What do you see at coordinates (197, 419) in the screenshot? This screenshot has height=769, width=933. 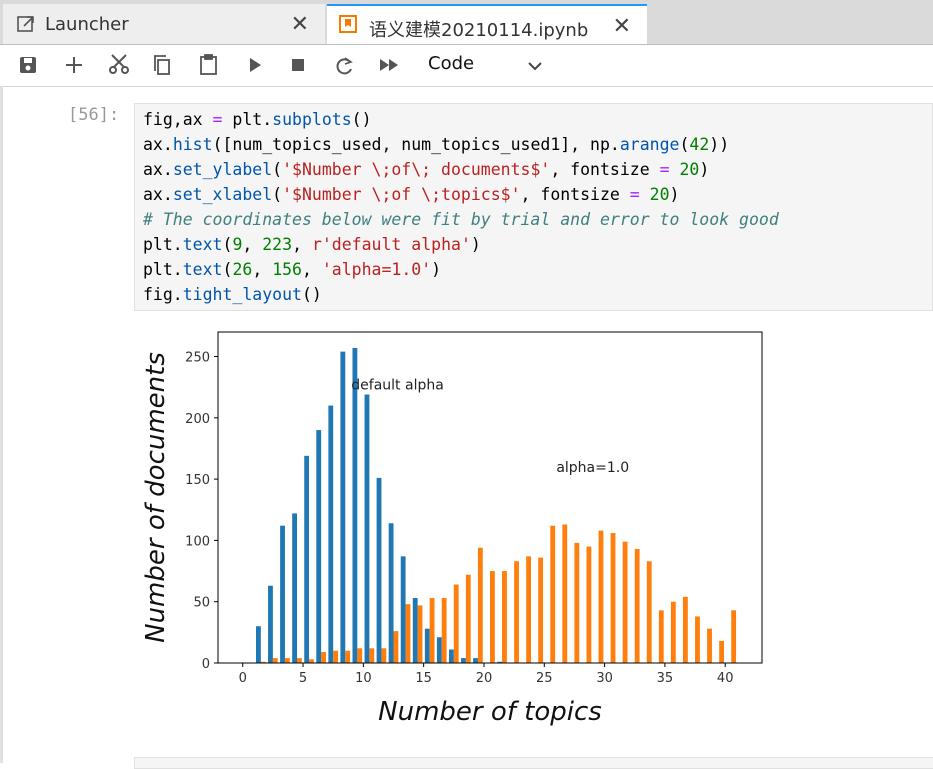 I see `y-tick-label: 200` at bounding box center [197, 419].